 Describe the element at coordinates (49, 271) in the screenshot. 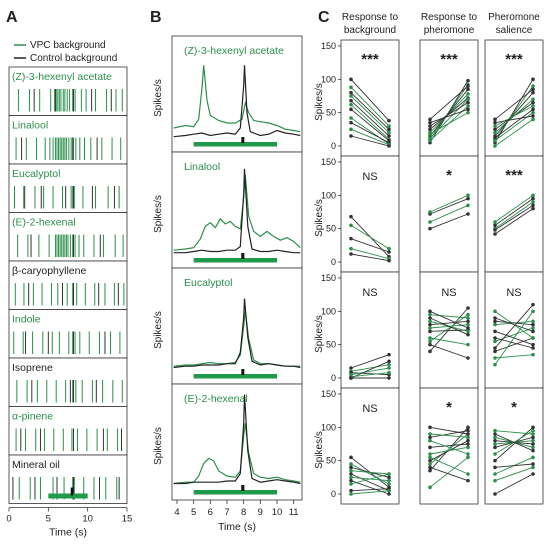

I see `raster-label-4: β-caryophyllene` at that location.